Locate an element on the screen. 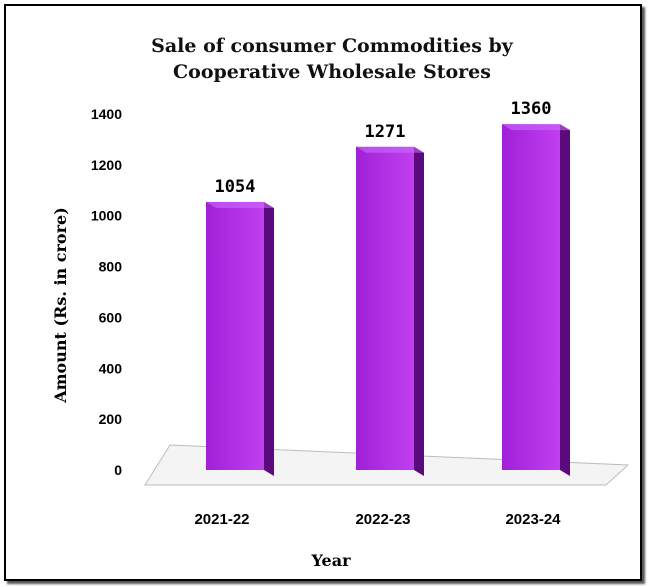 The height and width of the screenshot is (587, 648). y-axis-ticks: 0 200 400 600 800 1000 1200 1400 is located at coordinates (106, 292).